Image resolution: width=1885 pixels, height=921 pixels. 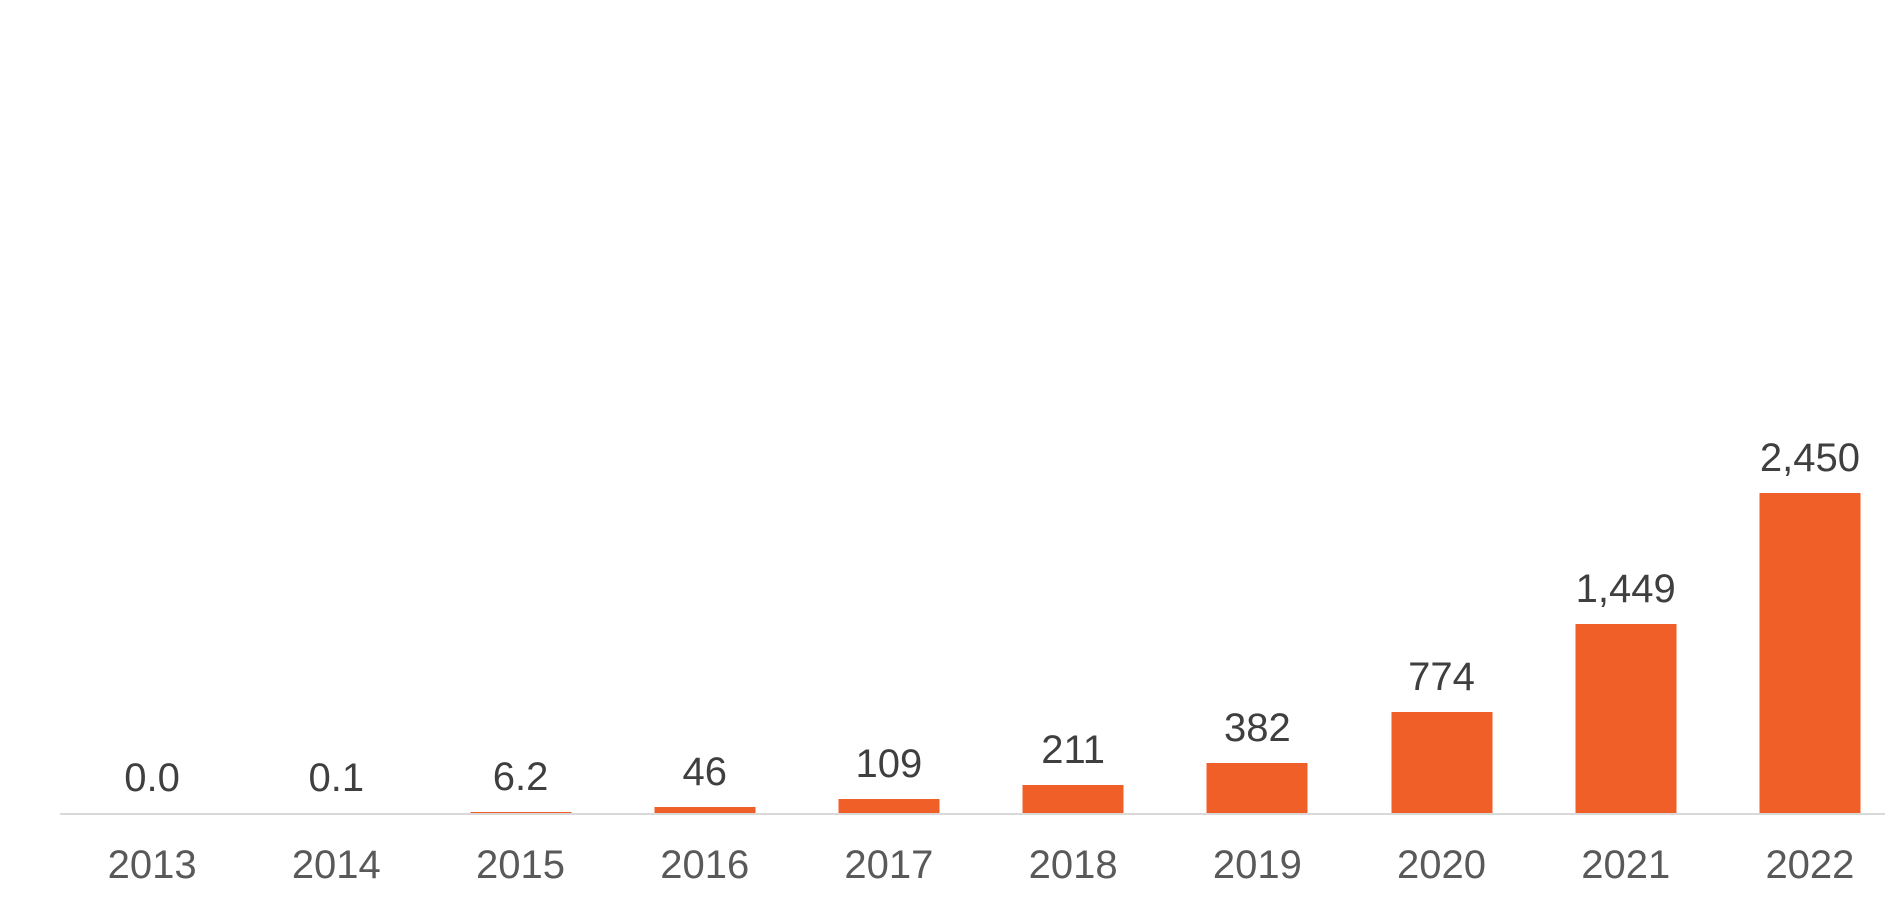 What do you see at coordinates (1810, 865) in the screenshot?
I see `x-tick-label: 2022` at bounding box center [1810, 865].